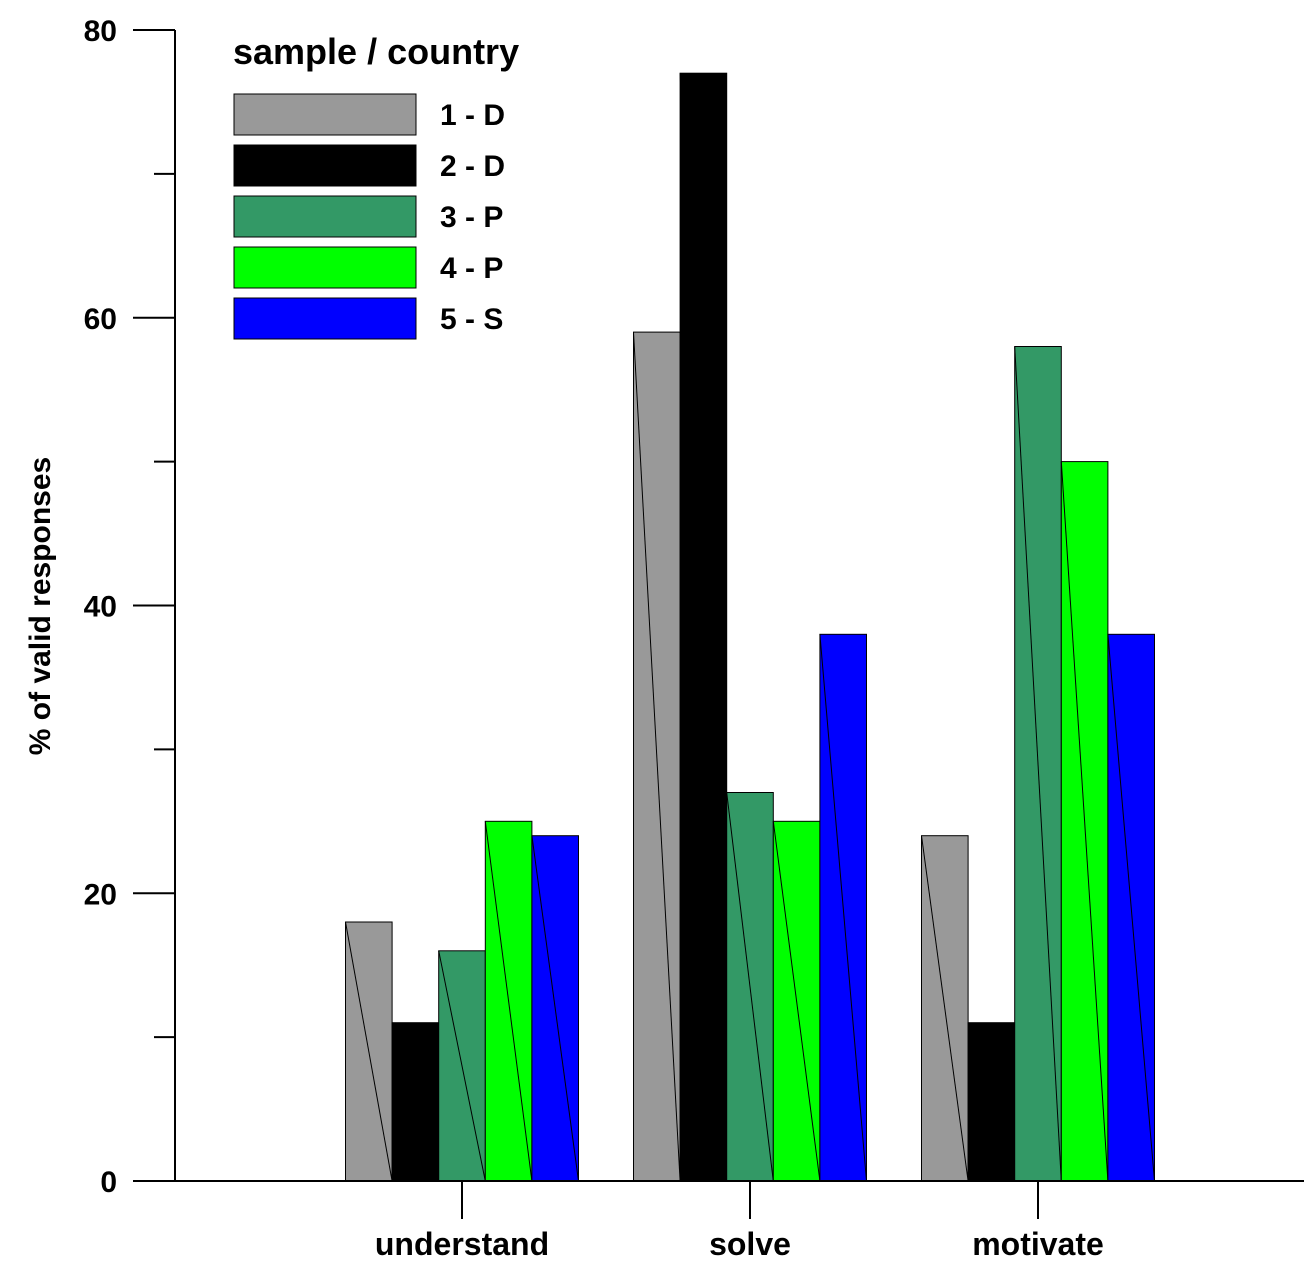  Describe the element at coordinates (1038, 1244) in the screenshot. I see `x-category-label: motivate` at that location.